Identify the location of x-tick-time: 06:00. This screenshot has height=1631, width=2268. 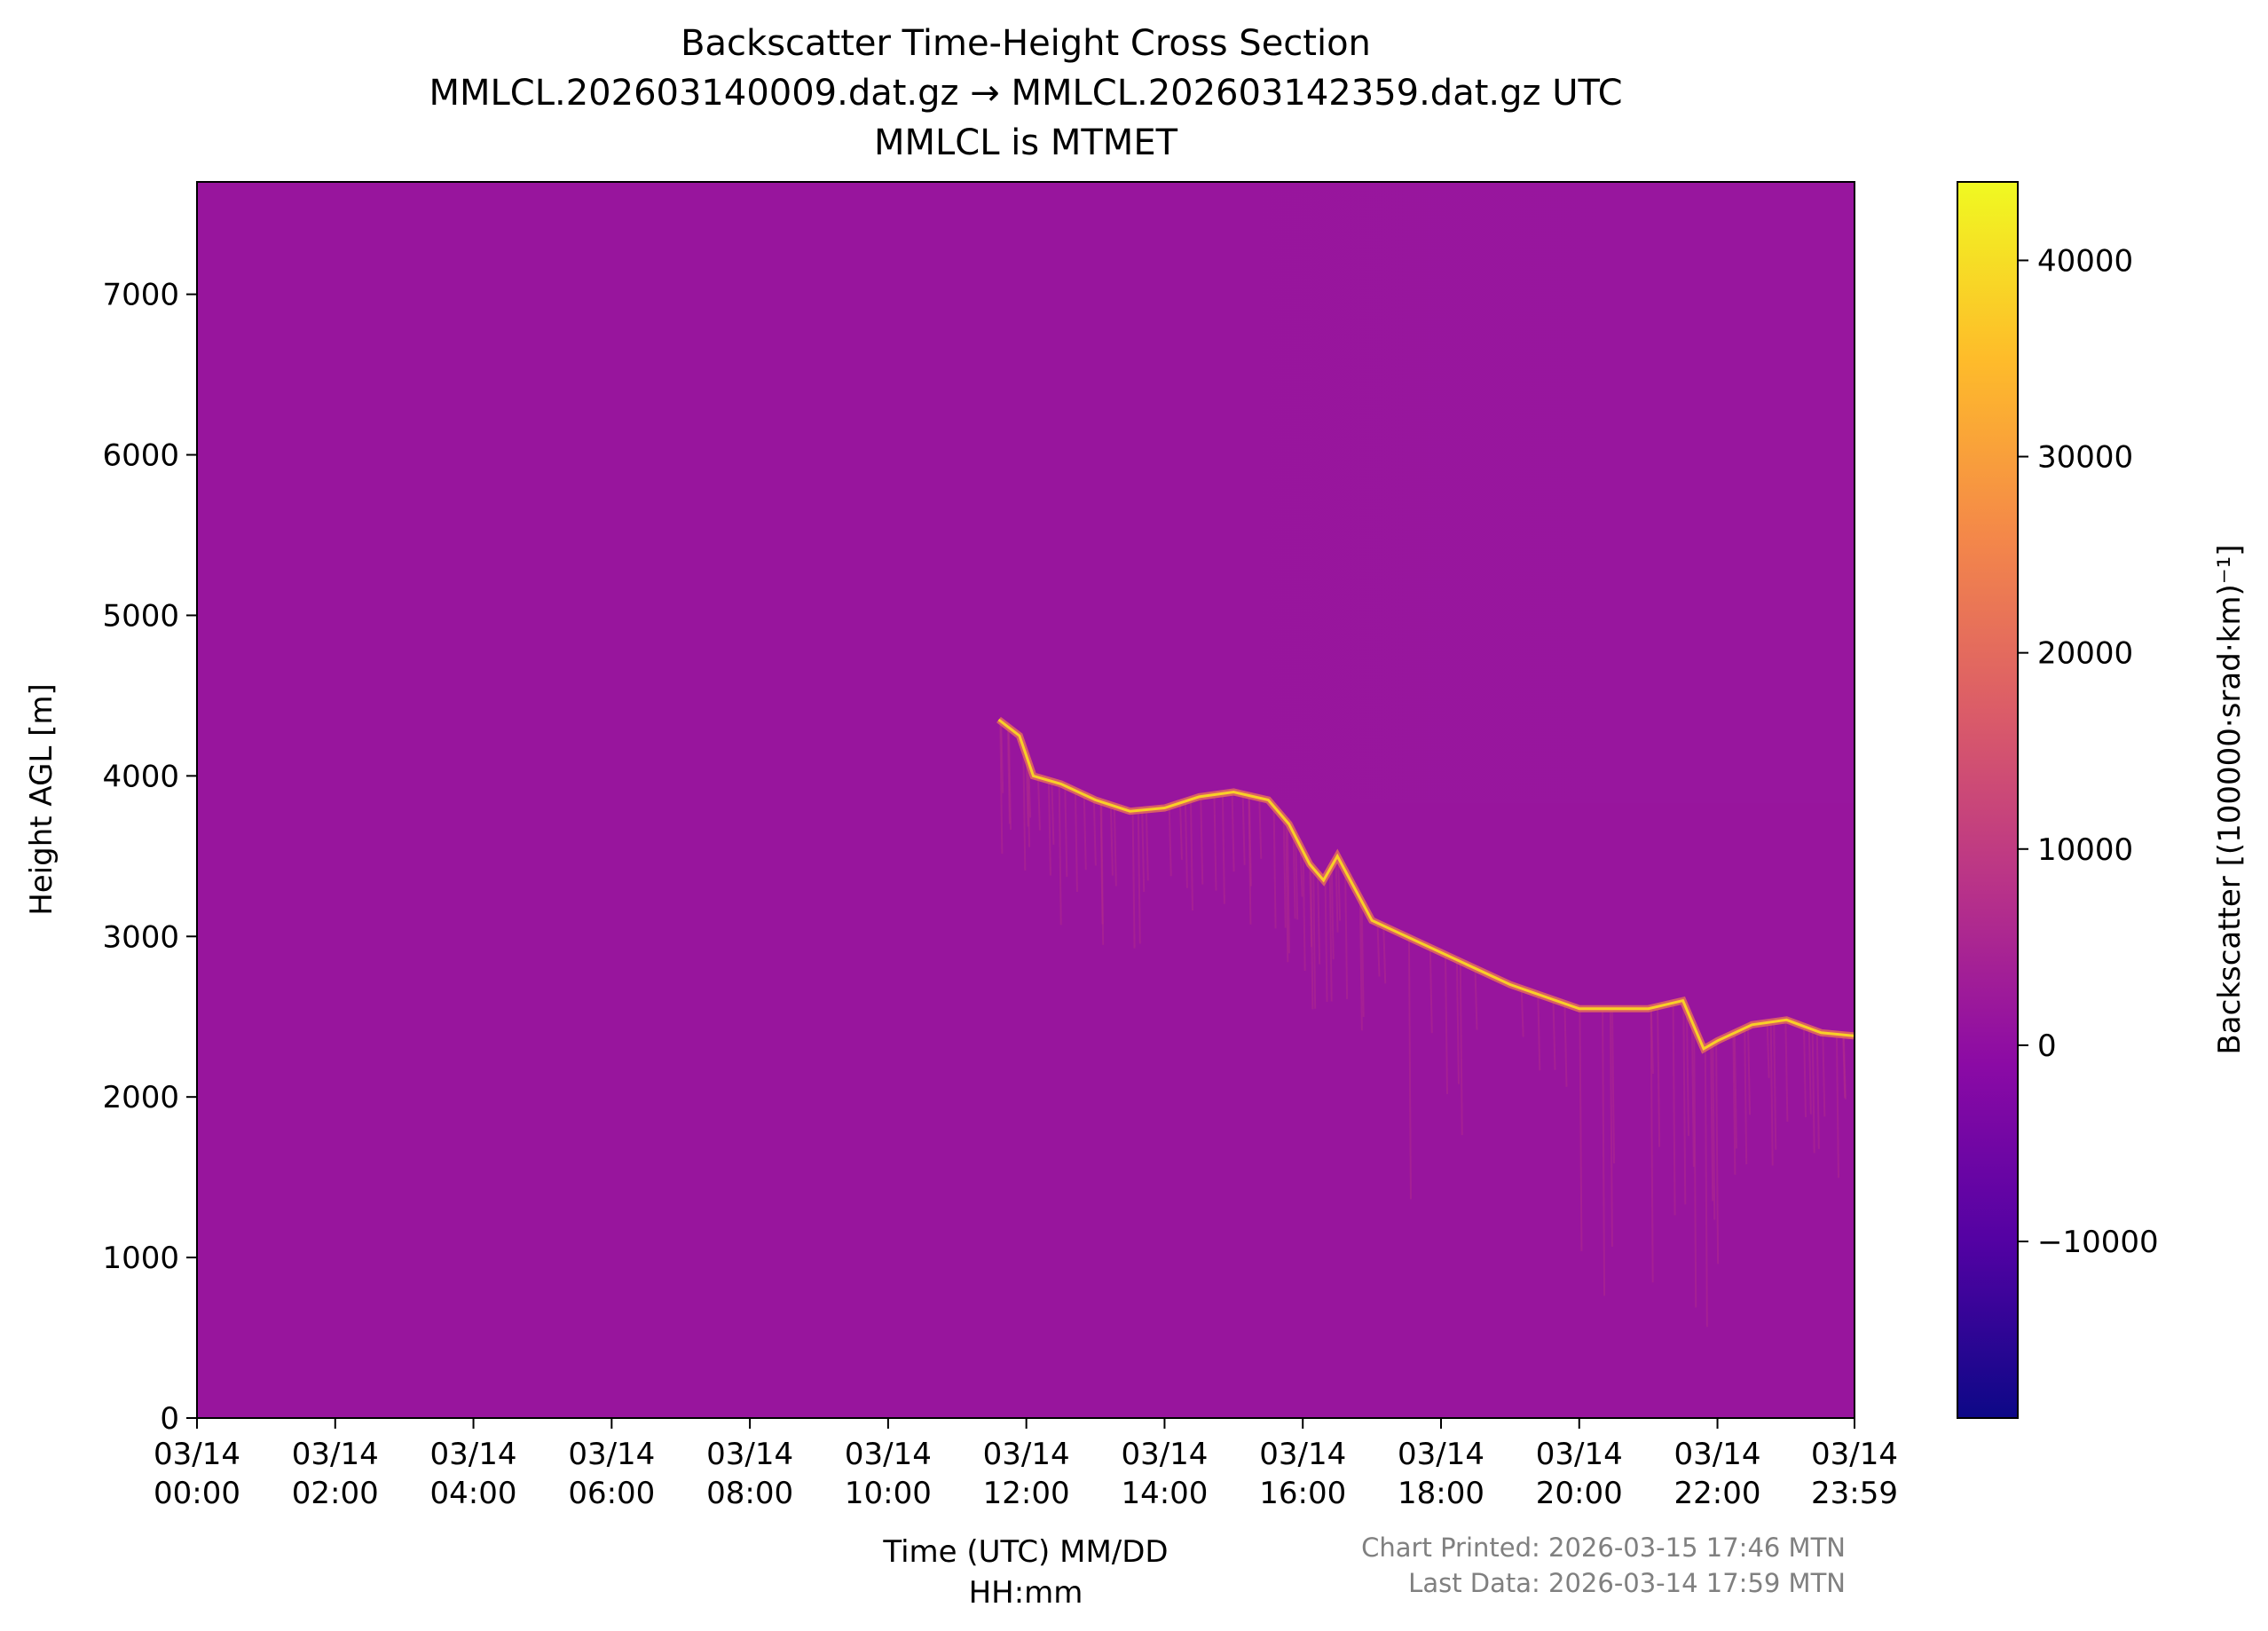
(611, 1493).